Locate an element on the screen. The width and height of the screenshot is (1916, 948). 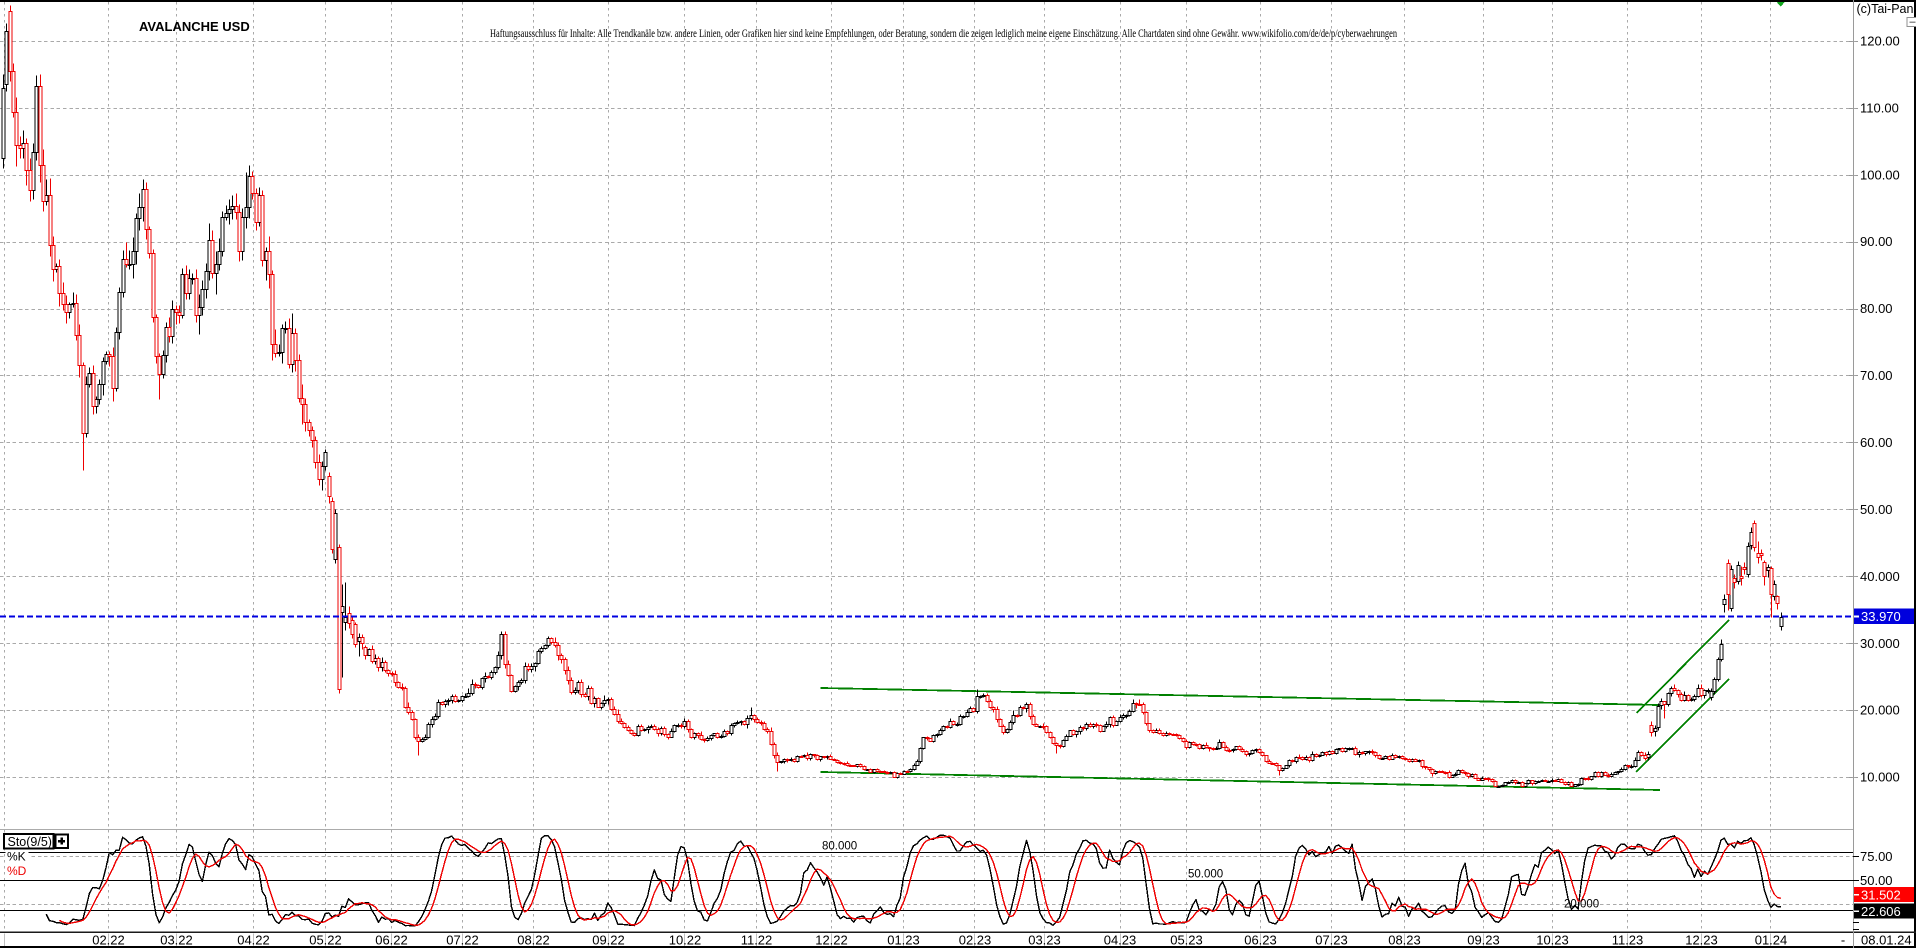
svg-text: %D is located at coordinates (17, 871).